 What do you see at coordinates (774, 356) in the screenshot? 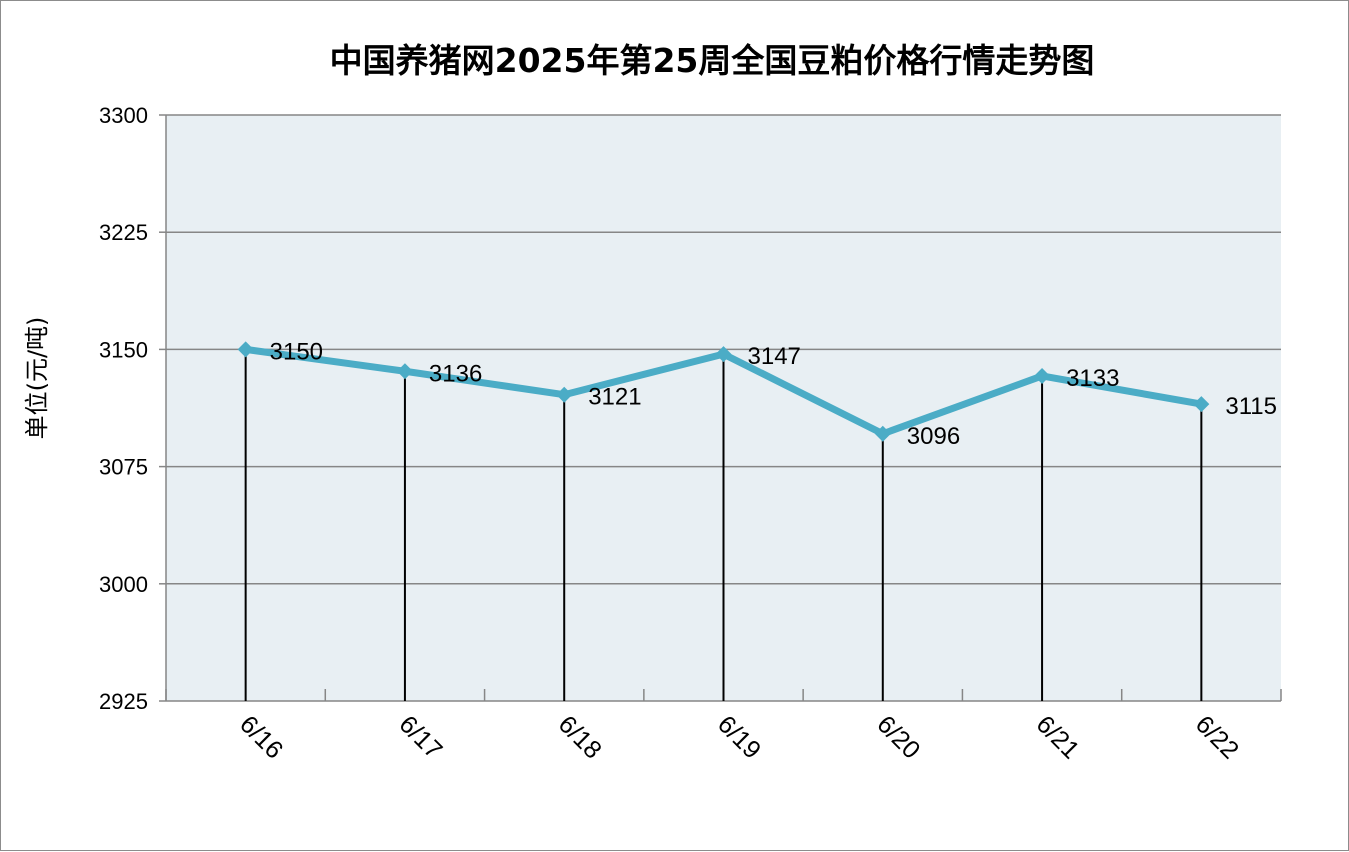
I see `data-label: 3147` at bounding box center [774, 356].